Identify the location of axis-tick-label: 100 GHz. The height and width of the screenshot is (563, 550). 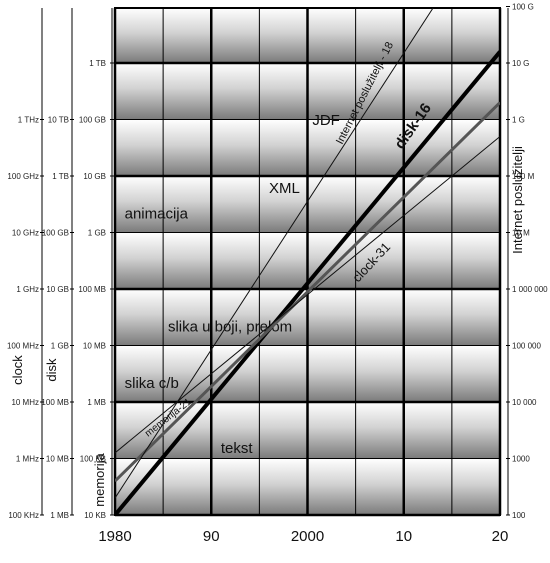
(23, 176).